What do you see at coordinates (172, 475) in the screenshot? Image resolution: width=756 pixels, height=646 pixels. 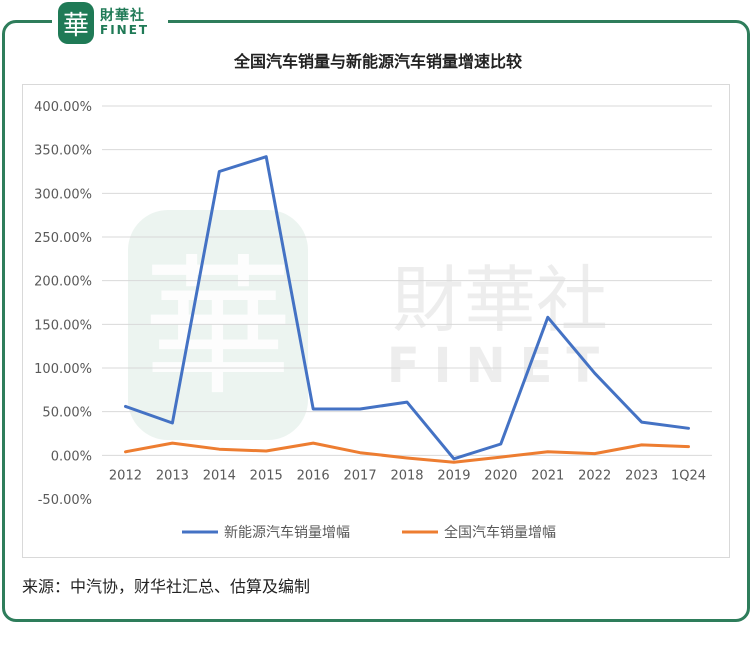 I see `x-tick-label: 2013` at bounding box center [172, 475].